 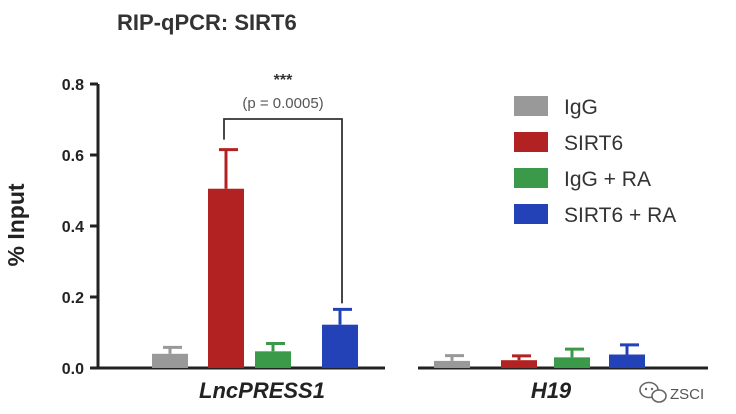 What do you see at coordinates (283, 80) in the screenshot?
I see `significance-stars: ***` at bounding box center [283, 80].